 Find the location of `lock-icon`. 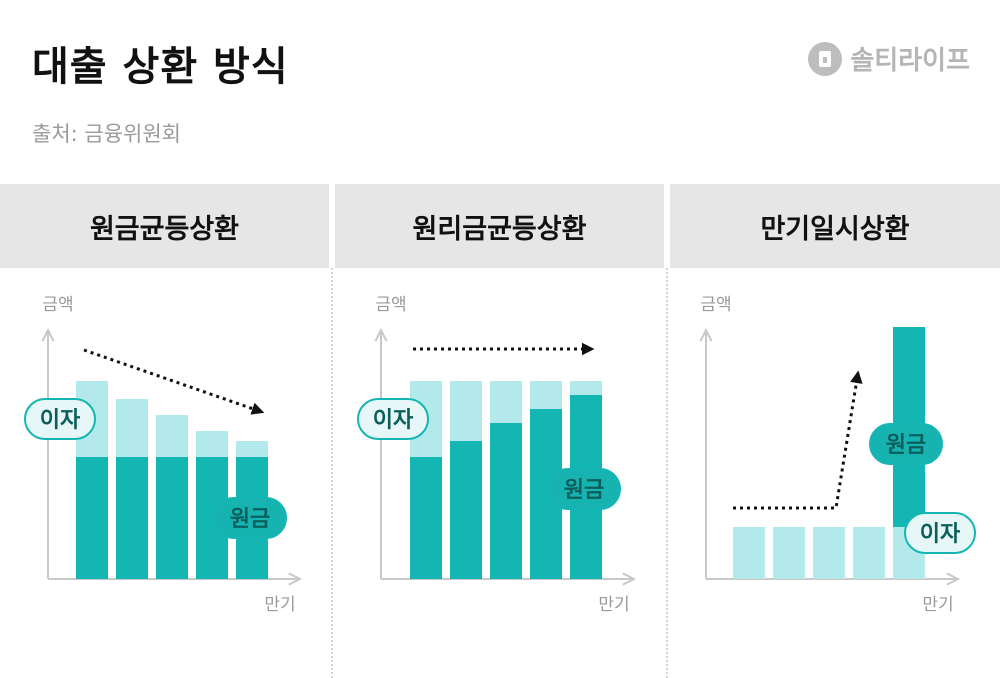

lock-icon is located at coordinates (825, 58).